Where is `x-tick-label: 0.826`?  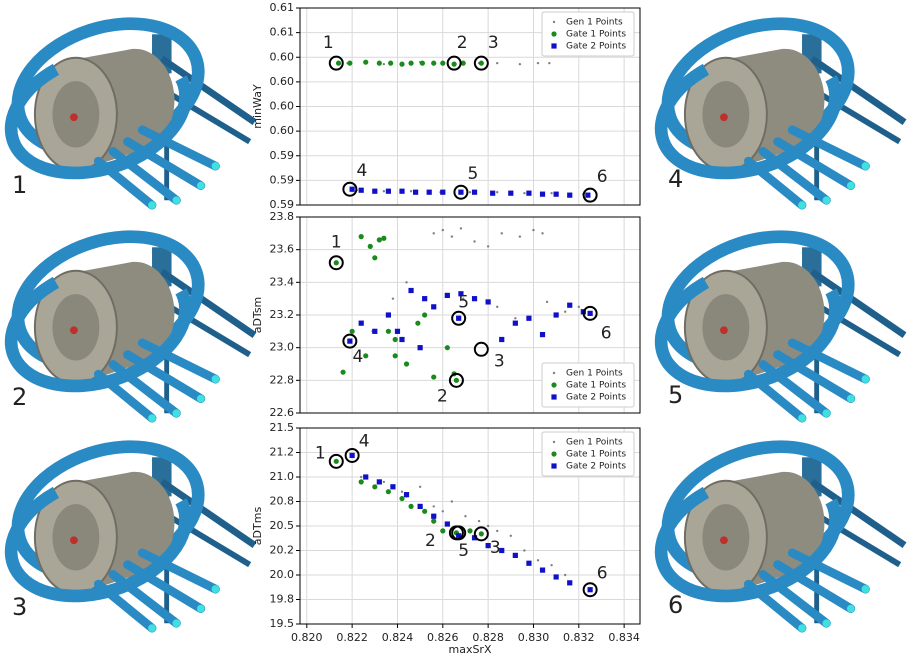 x-tick-label: 0.826 is located at coordinates (443, 637).